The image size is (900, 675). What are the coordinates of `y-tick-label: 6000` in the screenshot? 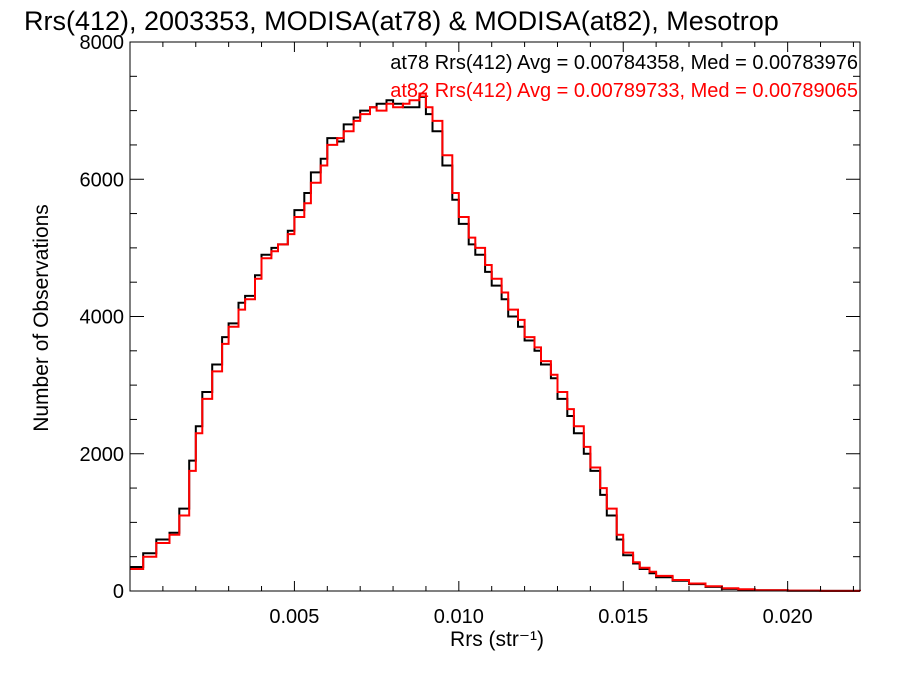 It's located at (102, 180).